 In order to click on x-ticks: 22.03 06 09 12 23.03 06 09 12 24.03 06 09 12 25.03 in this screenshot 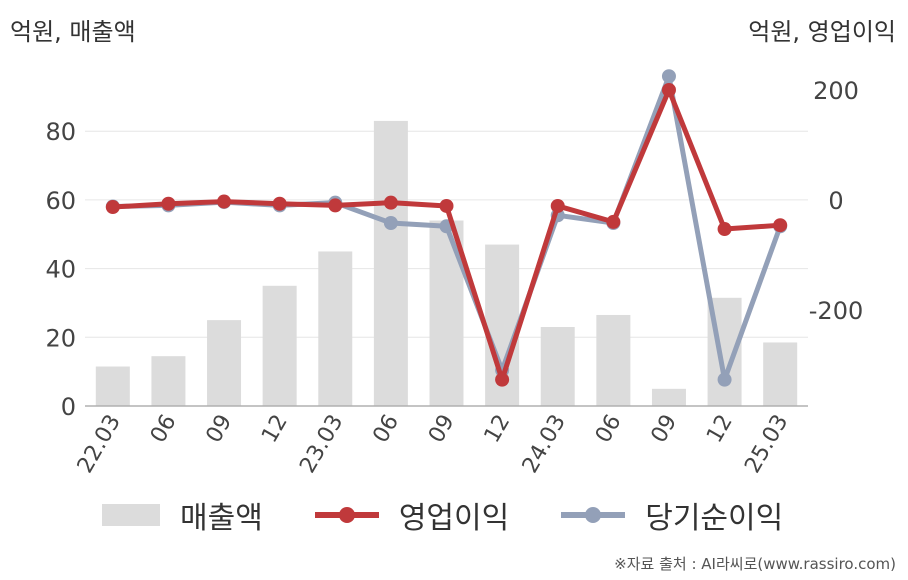, I will do `click(433, 443)`.